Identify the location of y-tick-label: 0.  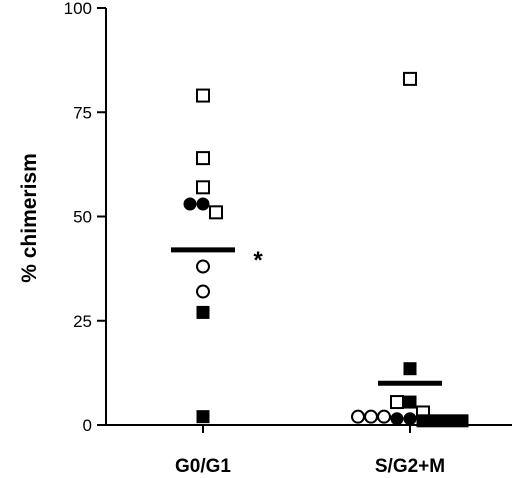
(87, 425).